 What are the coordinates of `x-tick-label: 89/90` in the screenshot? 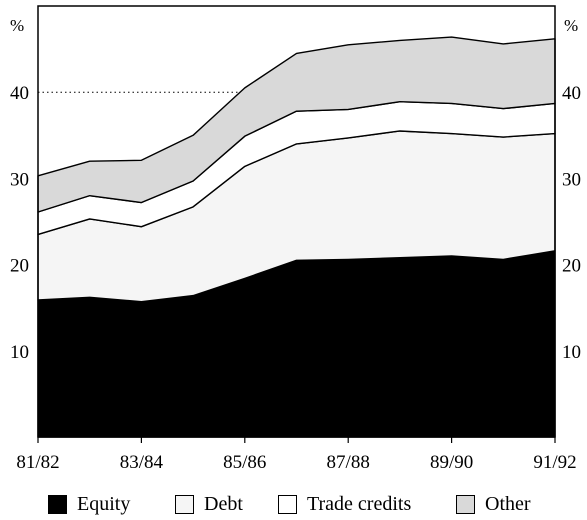 It's located at (451, 462).